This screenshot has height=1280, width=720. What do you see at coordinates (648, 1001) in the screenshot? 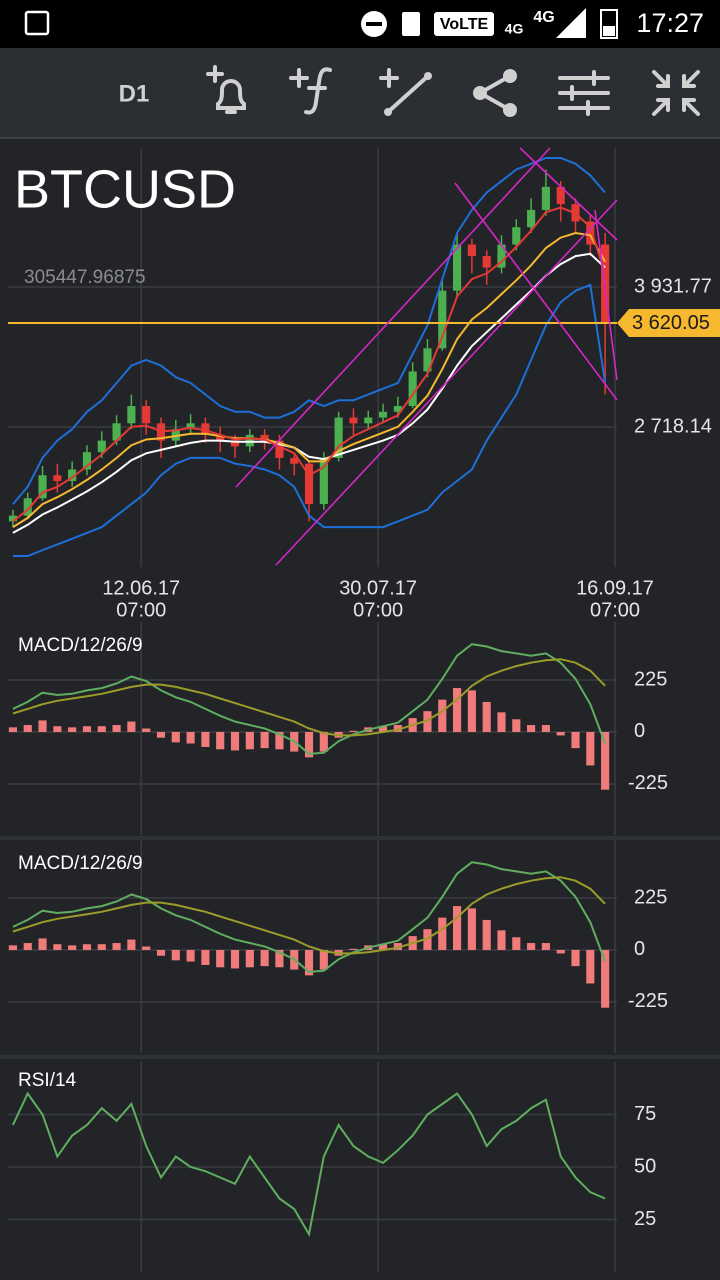
I see `y-tick-label: -225` at bounding box center [648, 1001].